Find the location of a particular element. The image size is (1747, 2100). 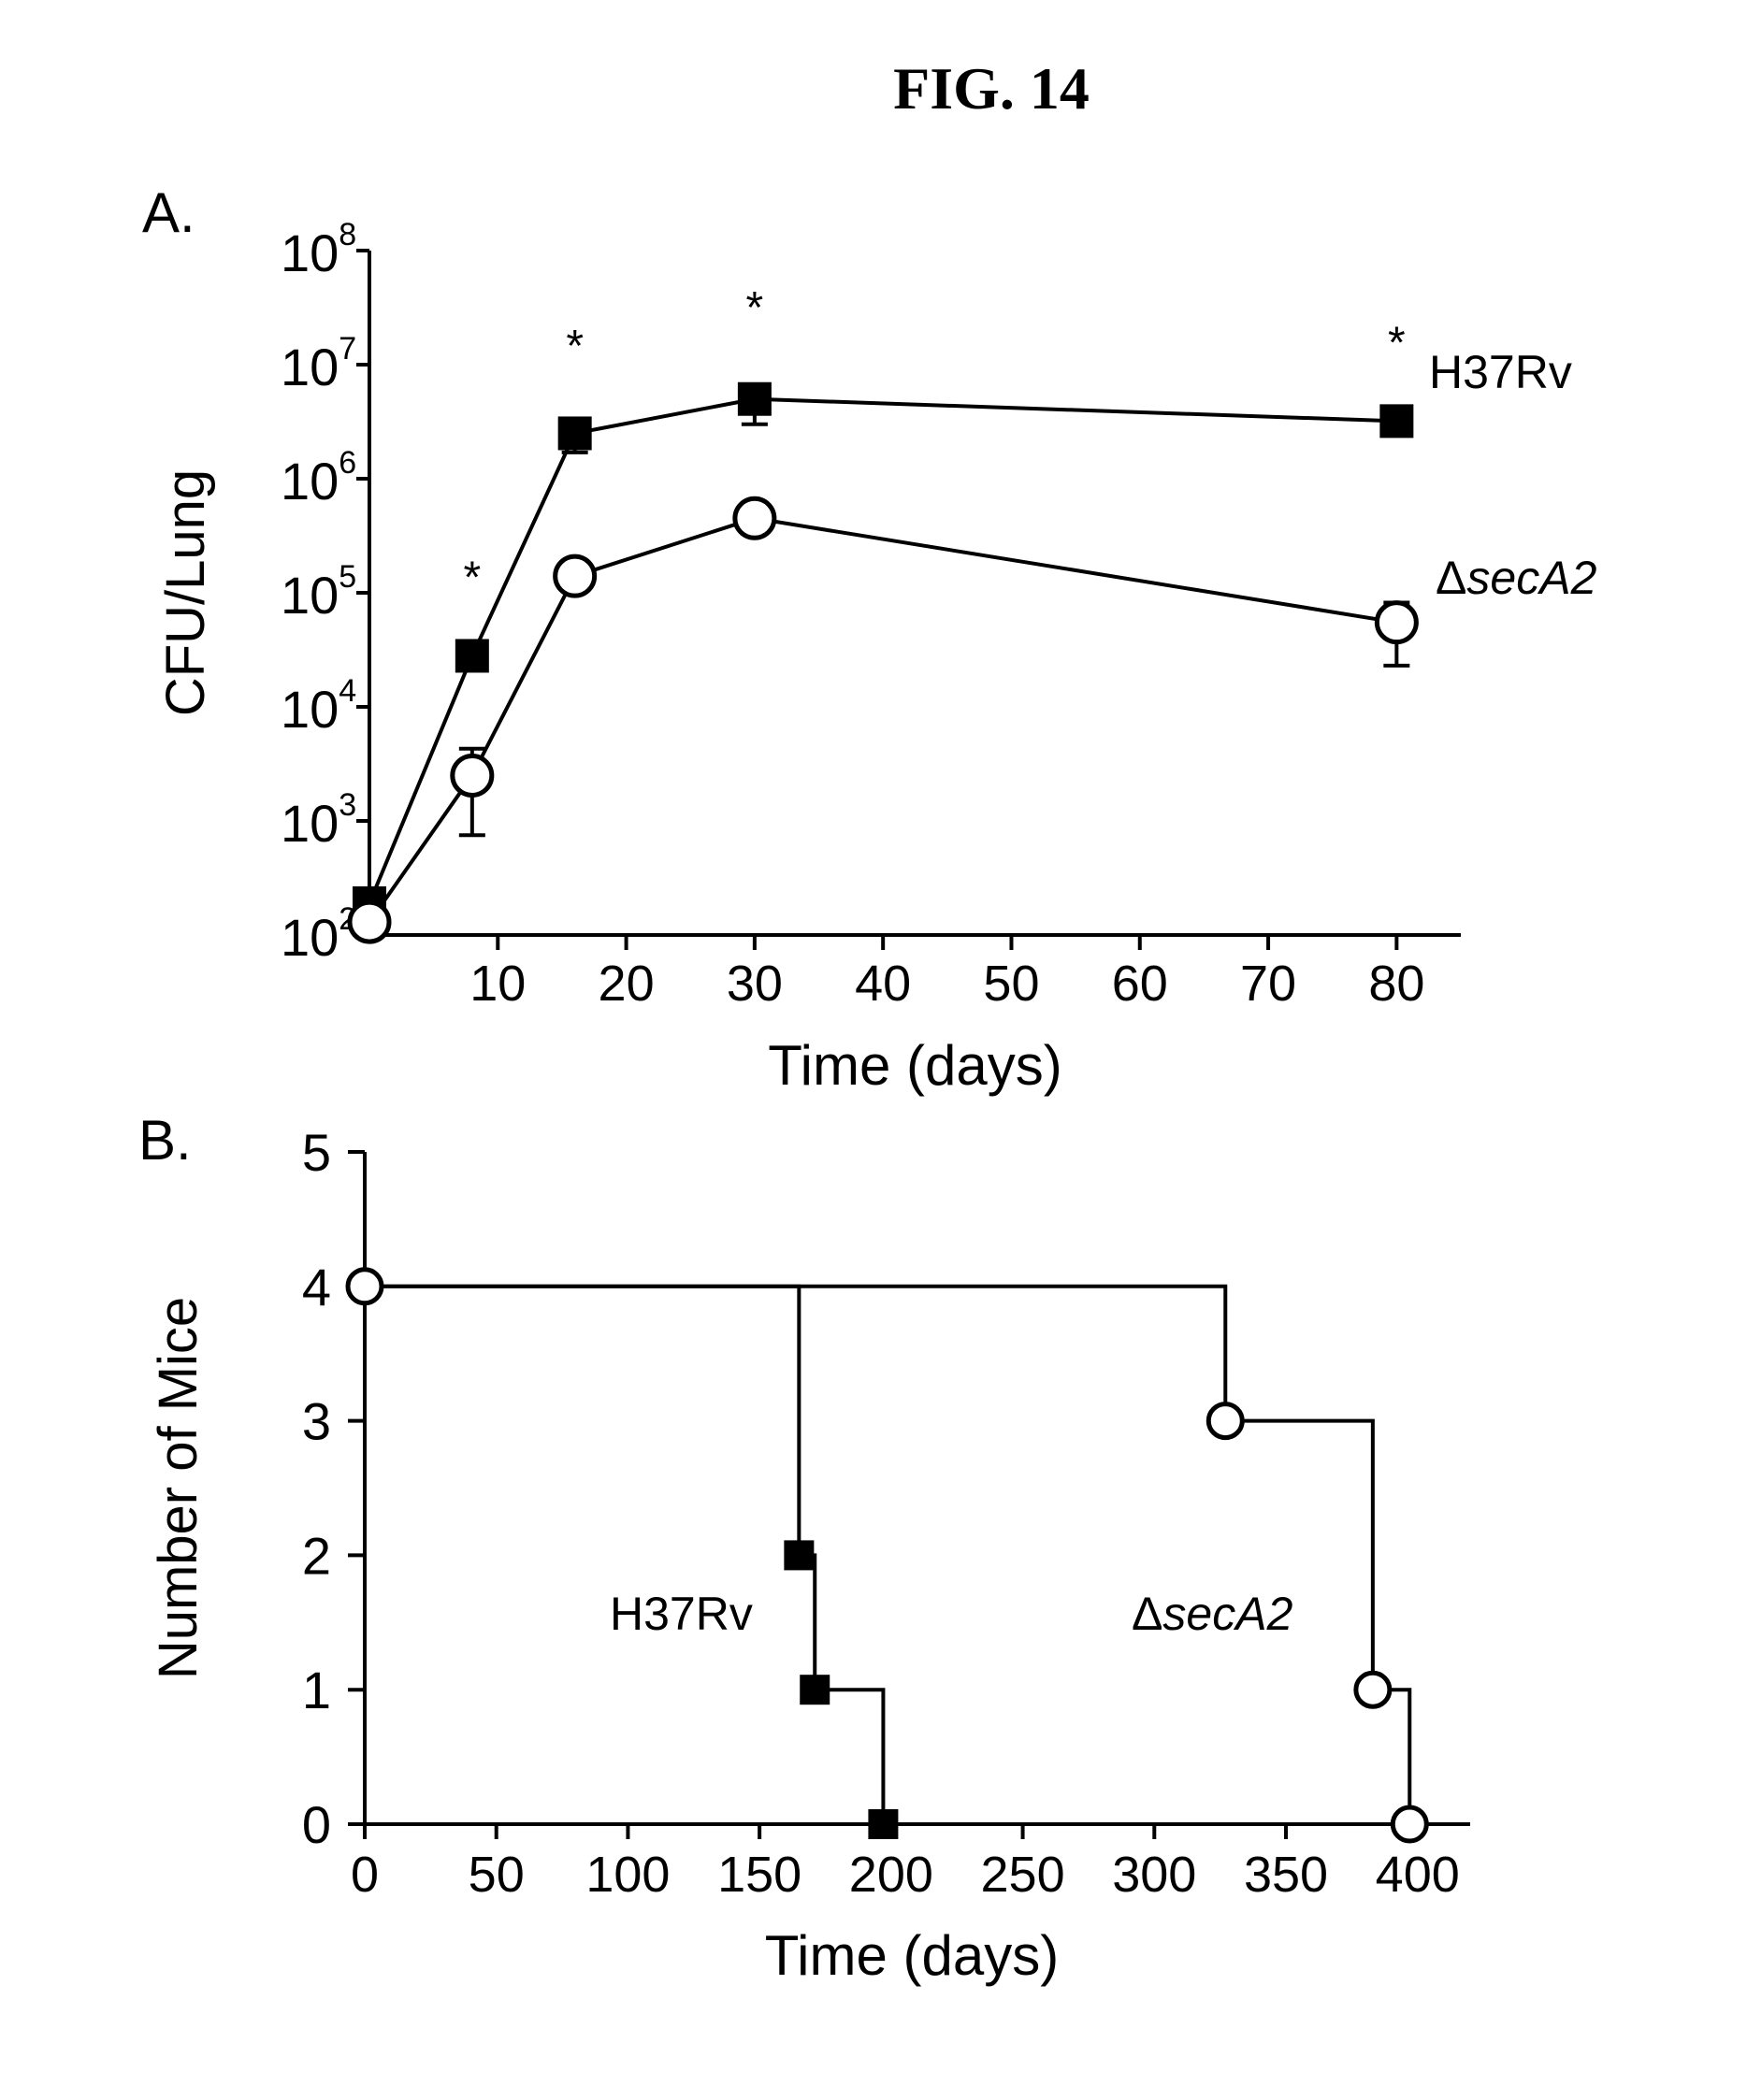

y-axis-title: CFU/Lung is located at coordinates (185, 592).